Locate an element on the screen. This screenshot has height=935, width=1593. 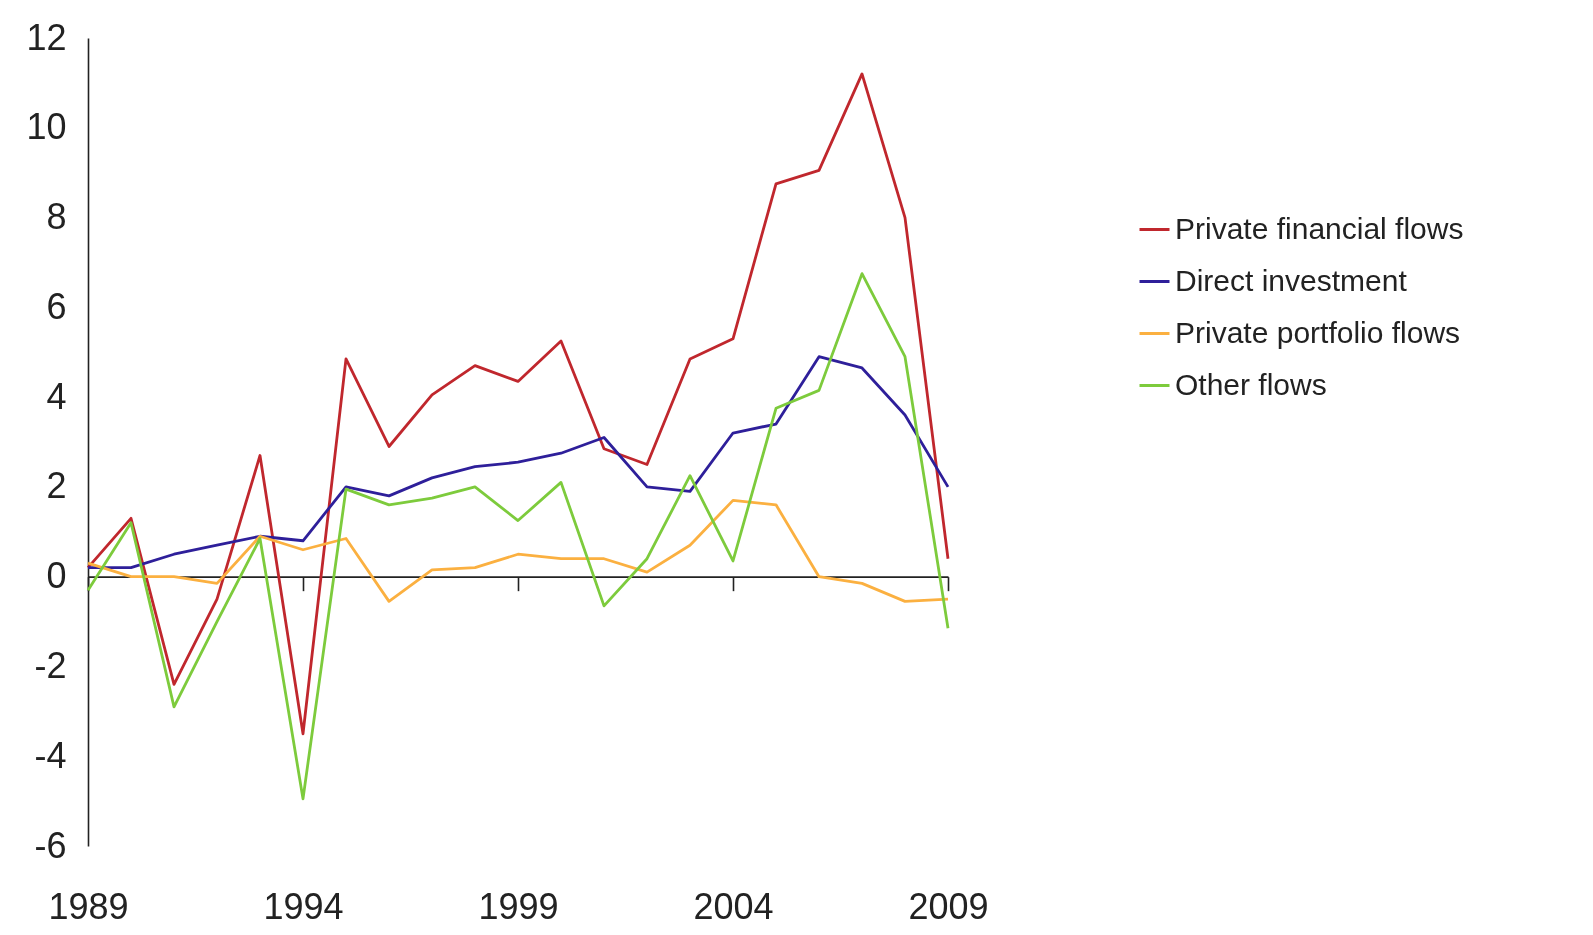
x-tick-label: 1989 is located at coordinates (88, 906).